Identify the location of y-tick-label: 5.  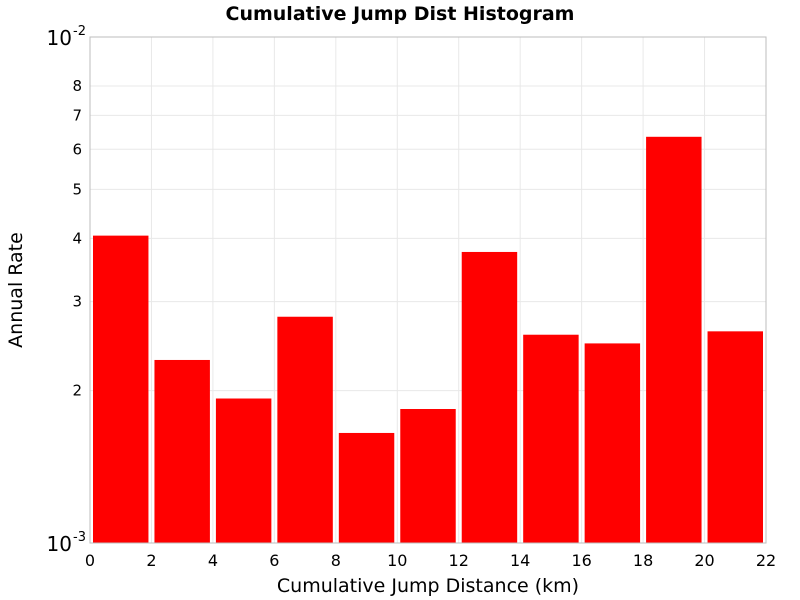
(77, 189).